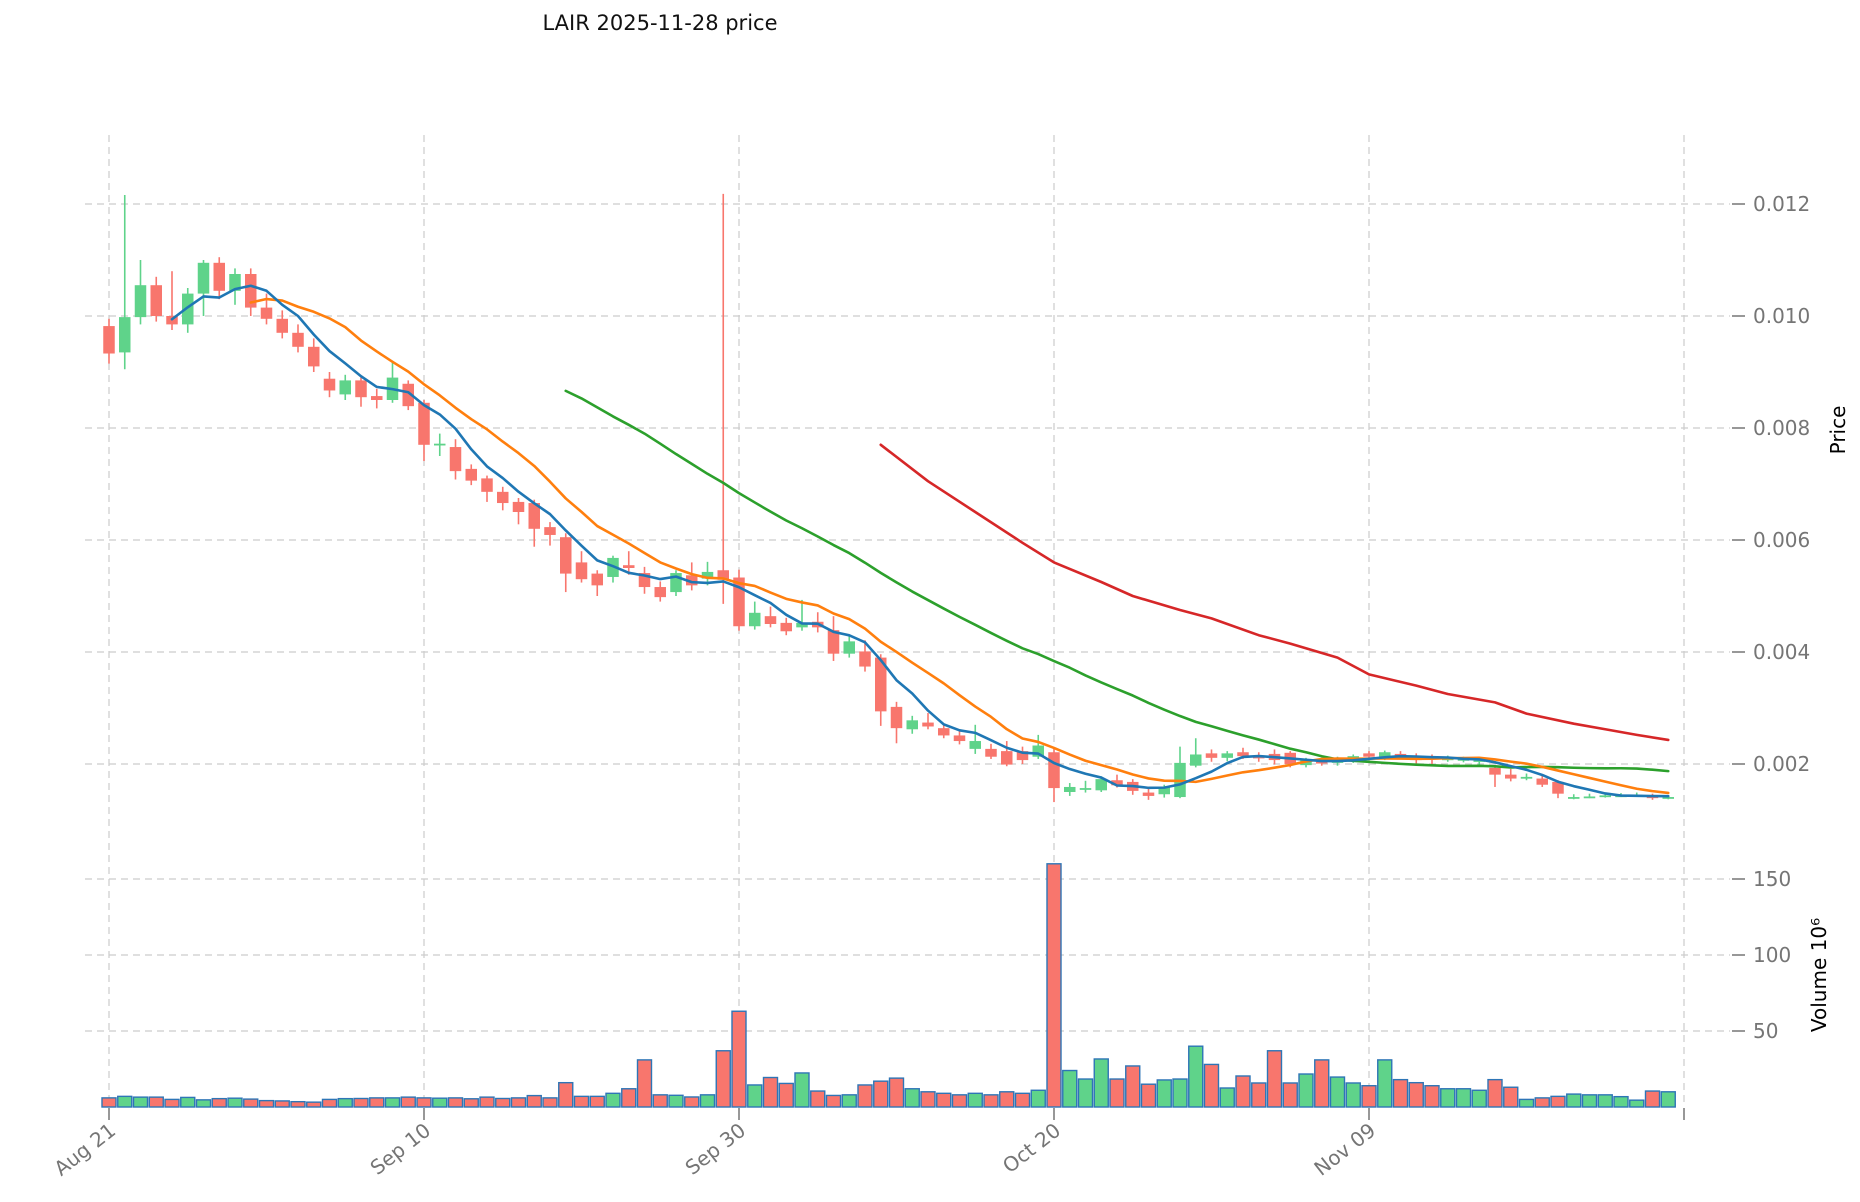  Describe the element at coordinates (1819, 975) in the screenshot. I see `volume-axis-label: Volume 10⁶` at that location.